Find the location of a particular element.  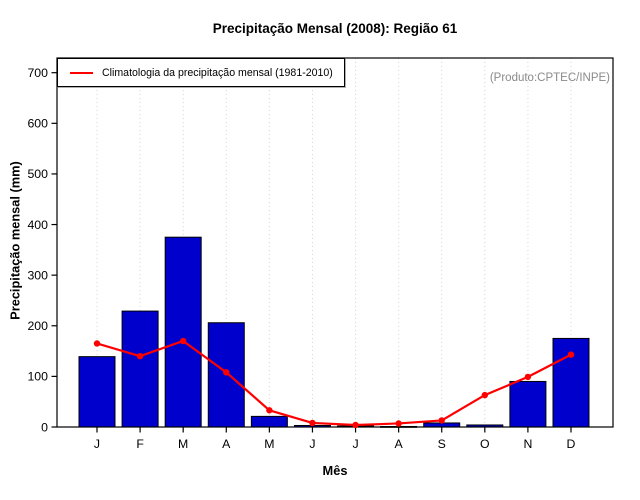

y-tick-label: 500 is located at coordinates (37, 174).